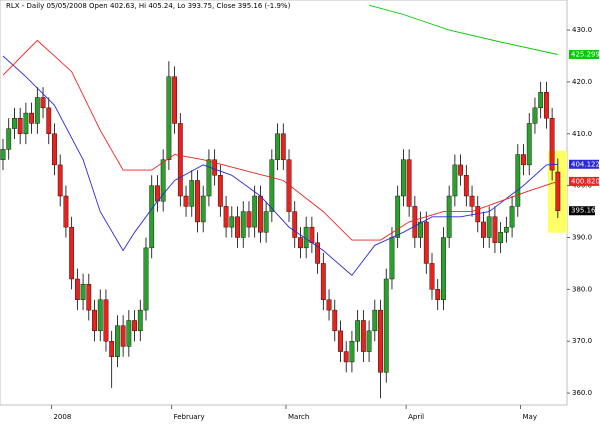 Image resolution: width=600 pixels, height=428 pixels. Describe the element at coordinates (62, 417) in the screenshot. I see `x-tick-label: 2008` at that location.